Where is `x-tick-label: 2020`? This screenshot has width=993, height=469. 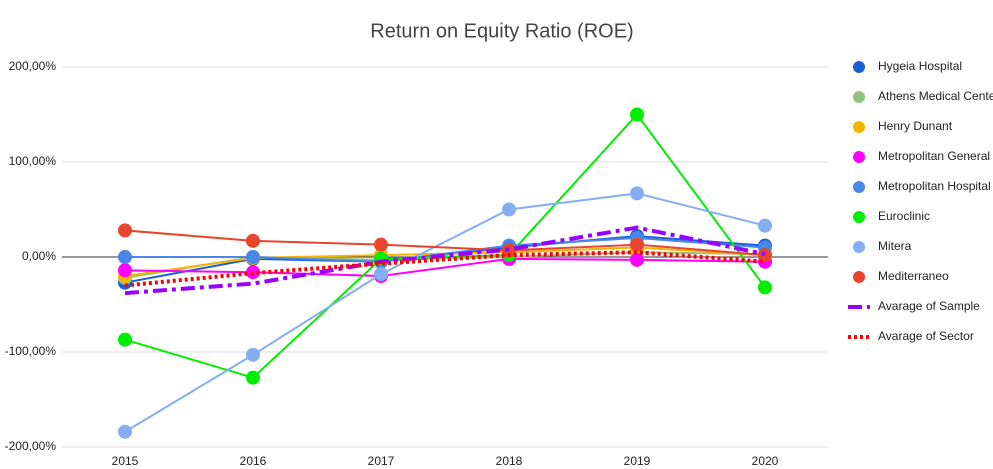
x-tick-label: 2020 is located at coordinates (765, 461).